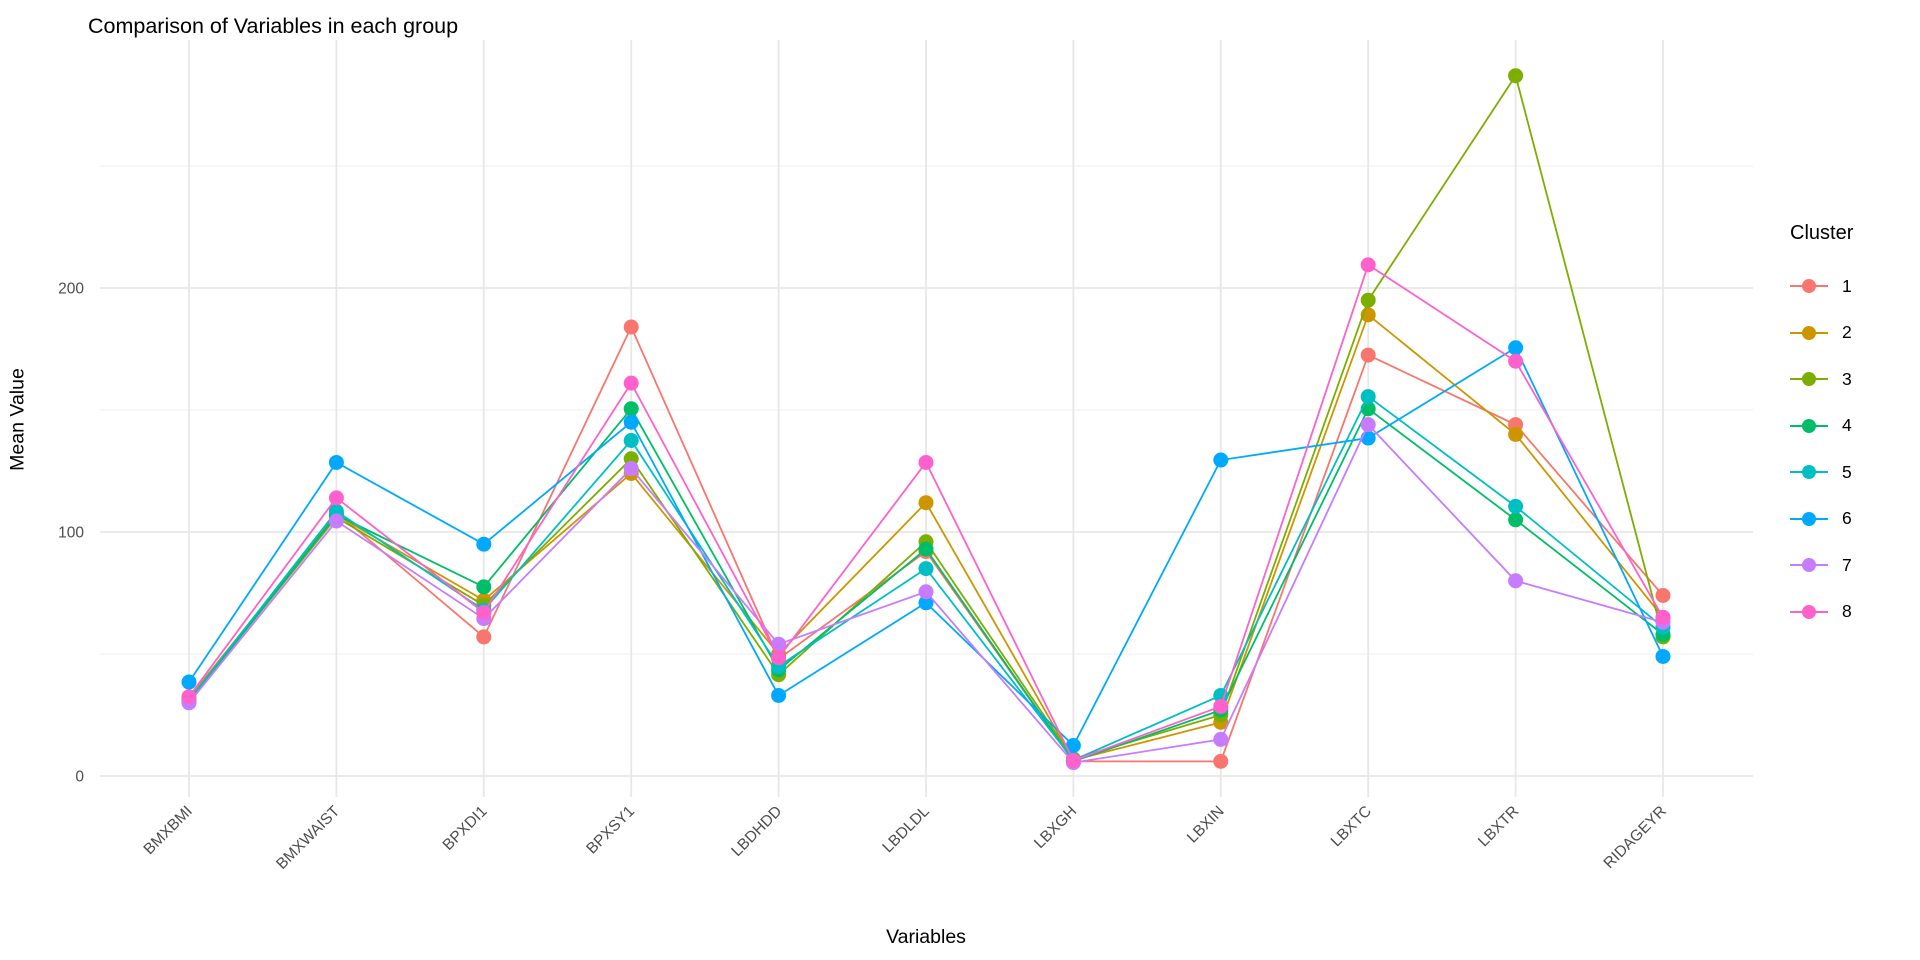 Image resolution: width=1920 pixels, height=960 pixels. What do you see at coordinates (1221, 706) in the screenshot?
I see `data-point-cluster-8-LBXIN` at bounding box center [1221, 706].